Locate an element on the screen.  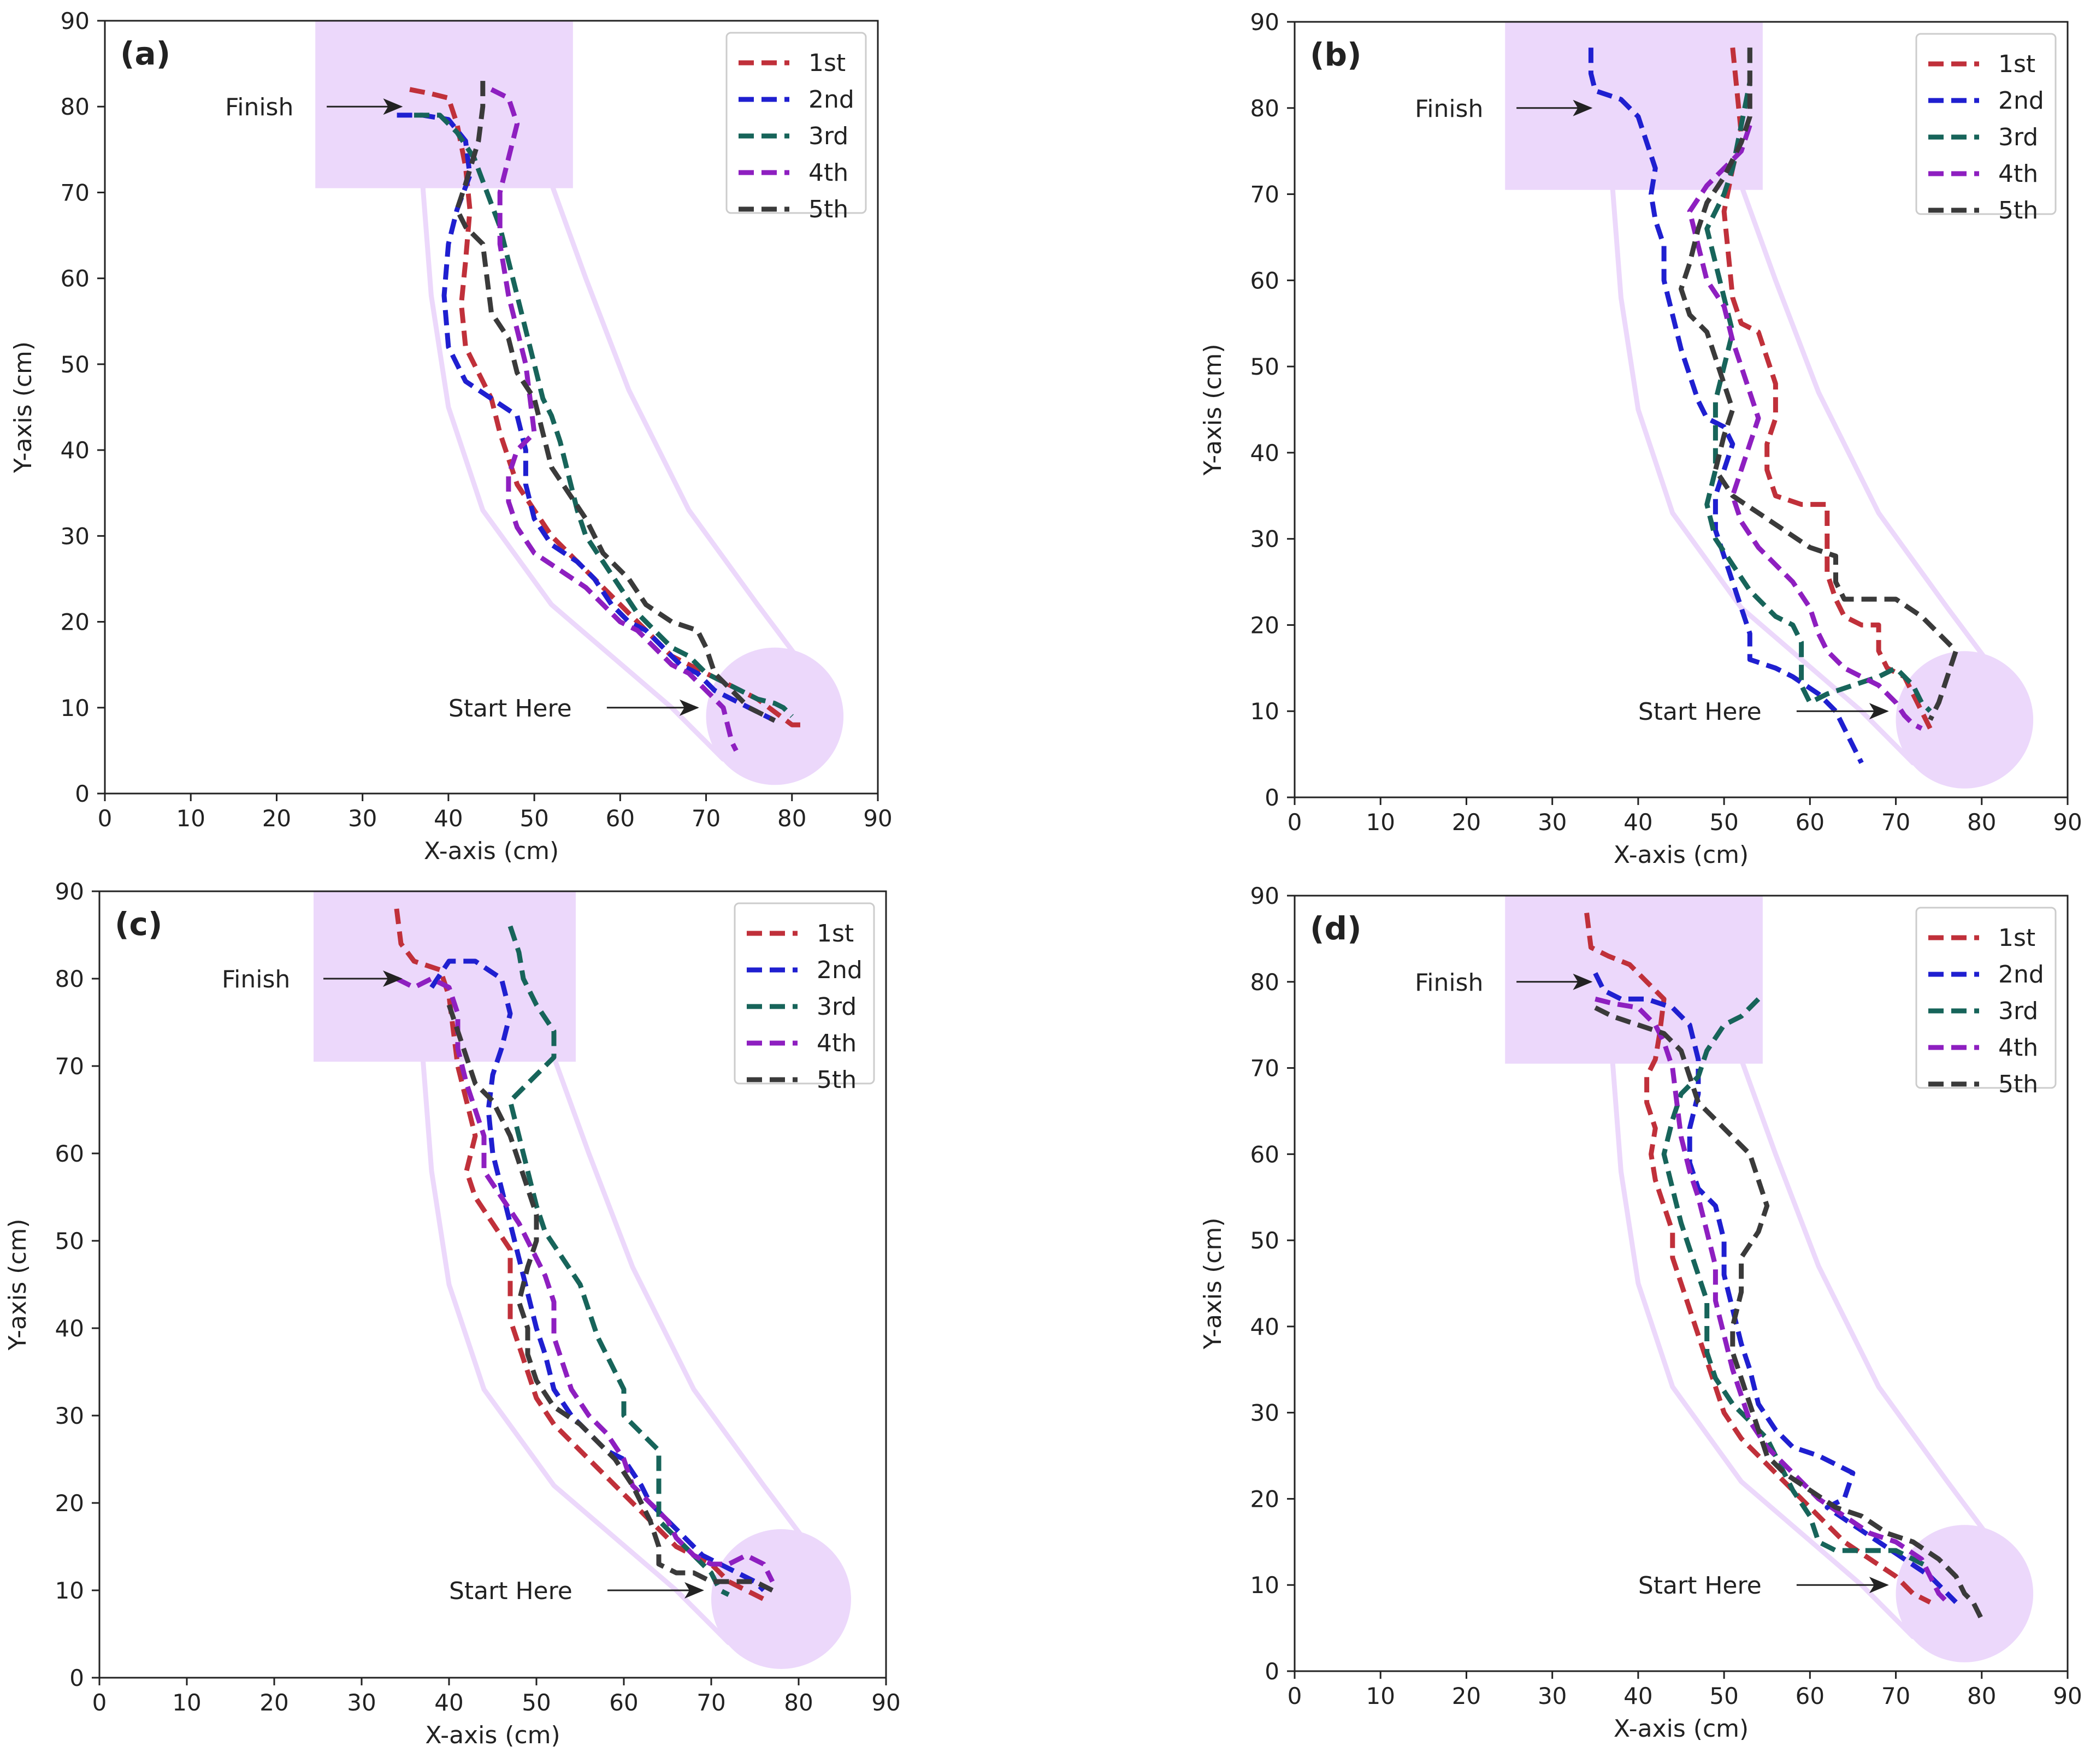
series-5th-line is located at coordinates (1819, 384).